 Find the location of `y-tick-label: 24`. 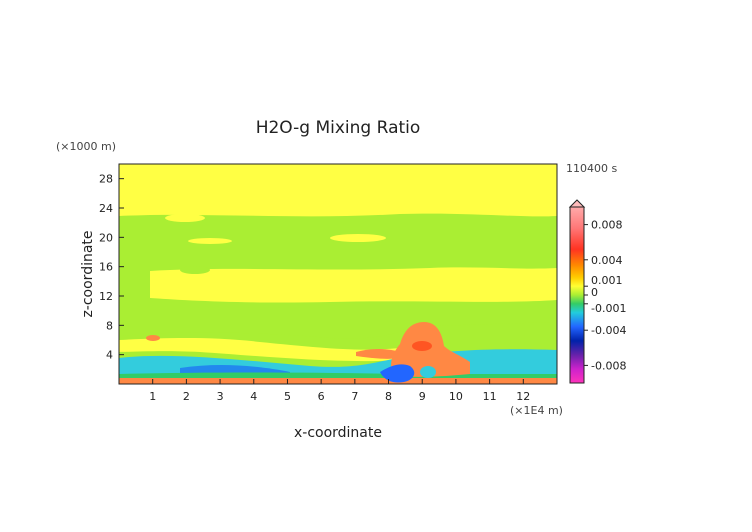

y-tick-label: 24 is located at coordinates (106, 208).